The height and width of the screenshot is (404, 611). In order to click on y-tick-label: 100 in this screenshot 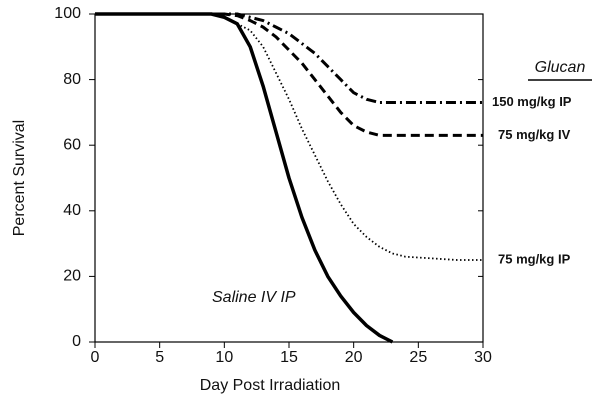, I will do `click(67, 13)`.